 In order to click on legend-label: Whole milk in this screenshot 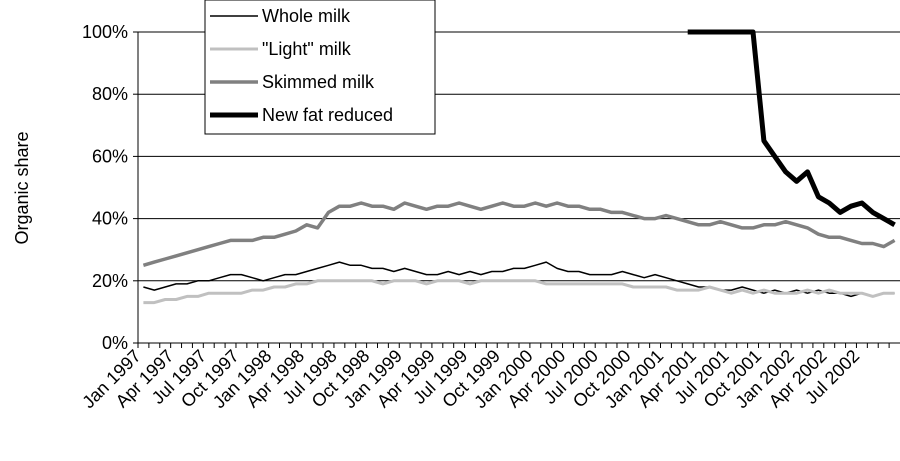, I will do `click(306, 16)`.